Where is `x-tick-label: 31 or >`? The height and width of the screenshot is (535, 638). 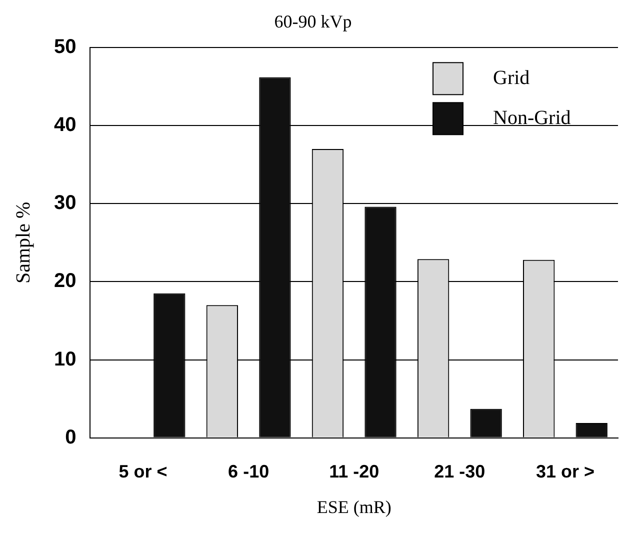
x-tick-label: 31 or > is located at coordinates (565, 472).